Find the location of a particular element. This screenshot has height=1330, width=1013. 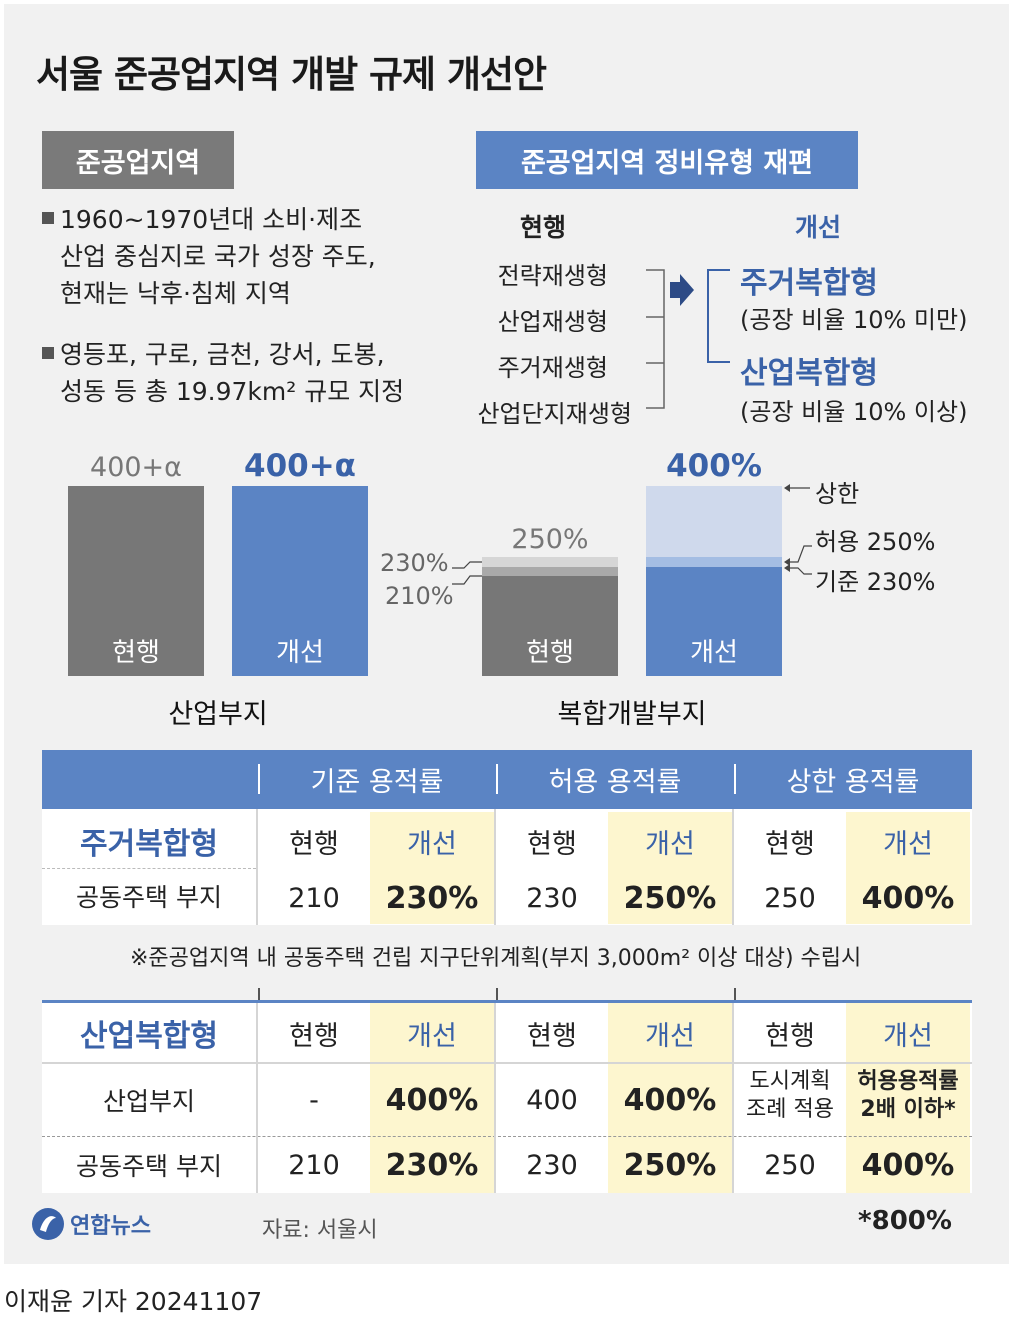

table-cell: - is located at coordinates (314, 1100).